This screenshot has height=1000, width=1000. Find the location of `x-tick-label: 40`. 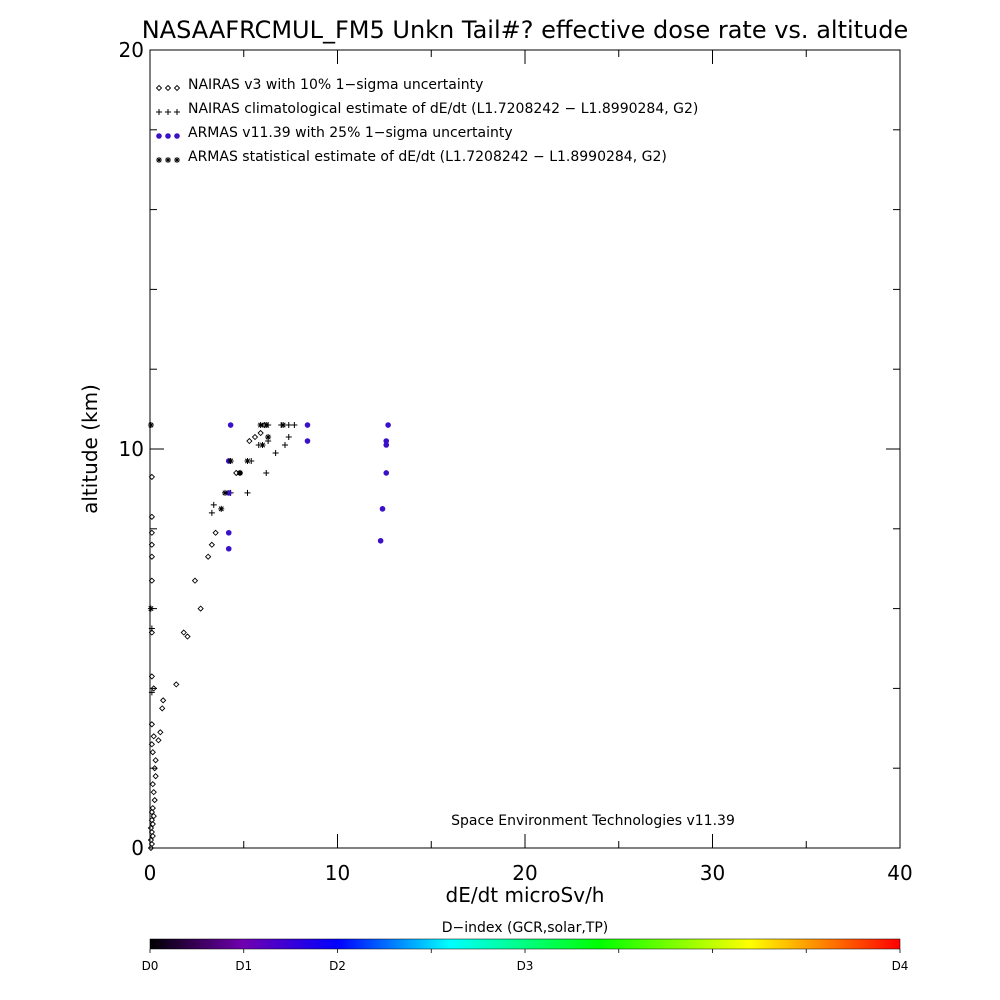

x-tick-label: 40 is located at coordinates (899, 873).